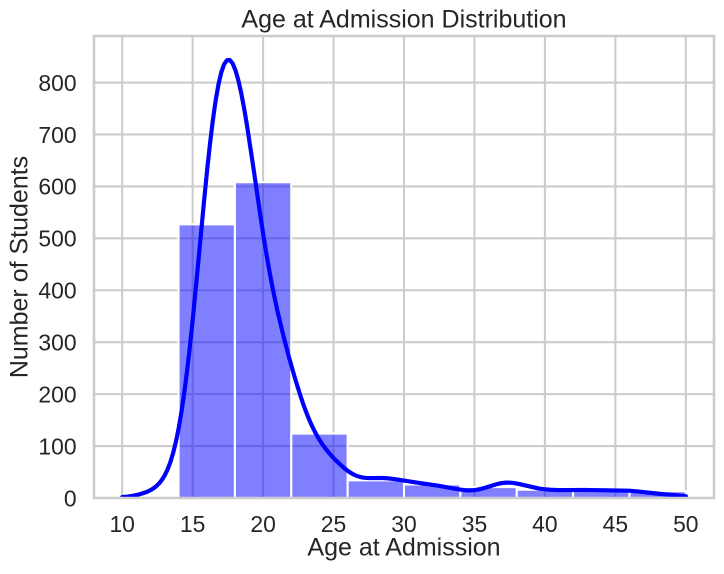 The width and height of the screenshot is (724, 574). I want to click on svg-text: 300, so click(57, 343).